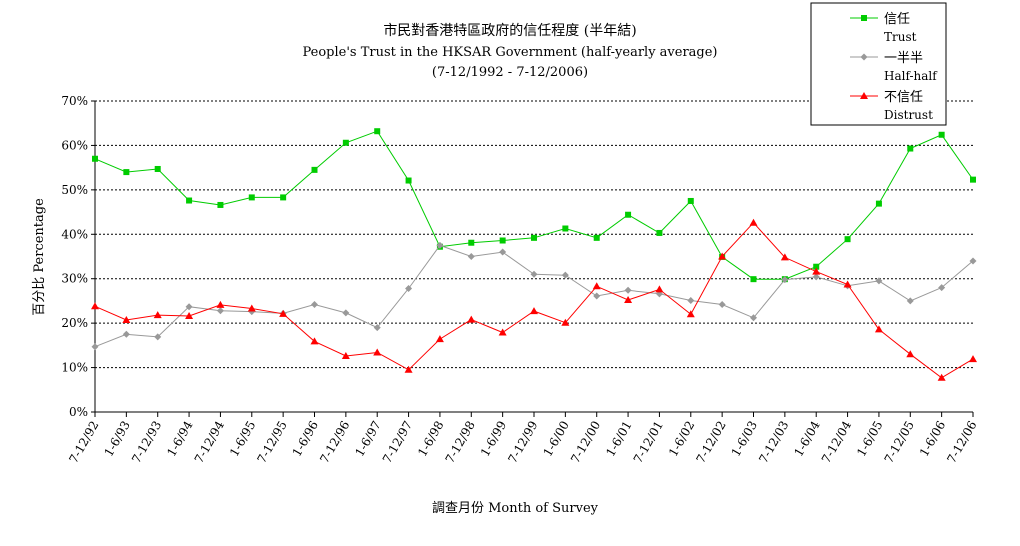 The height and width of the screenshot is (546, 1020). I want to click on legend-box, so click(878, 64).